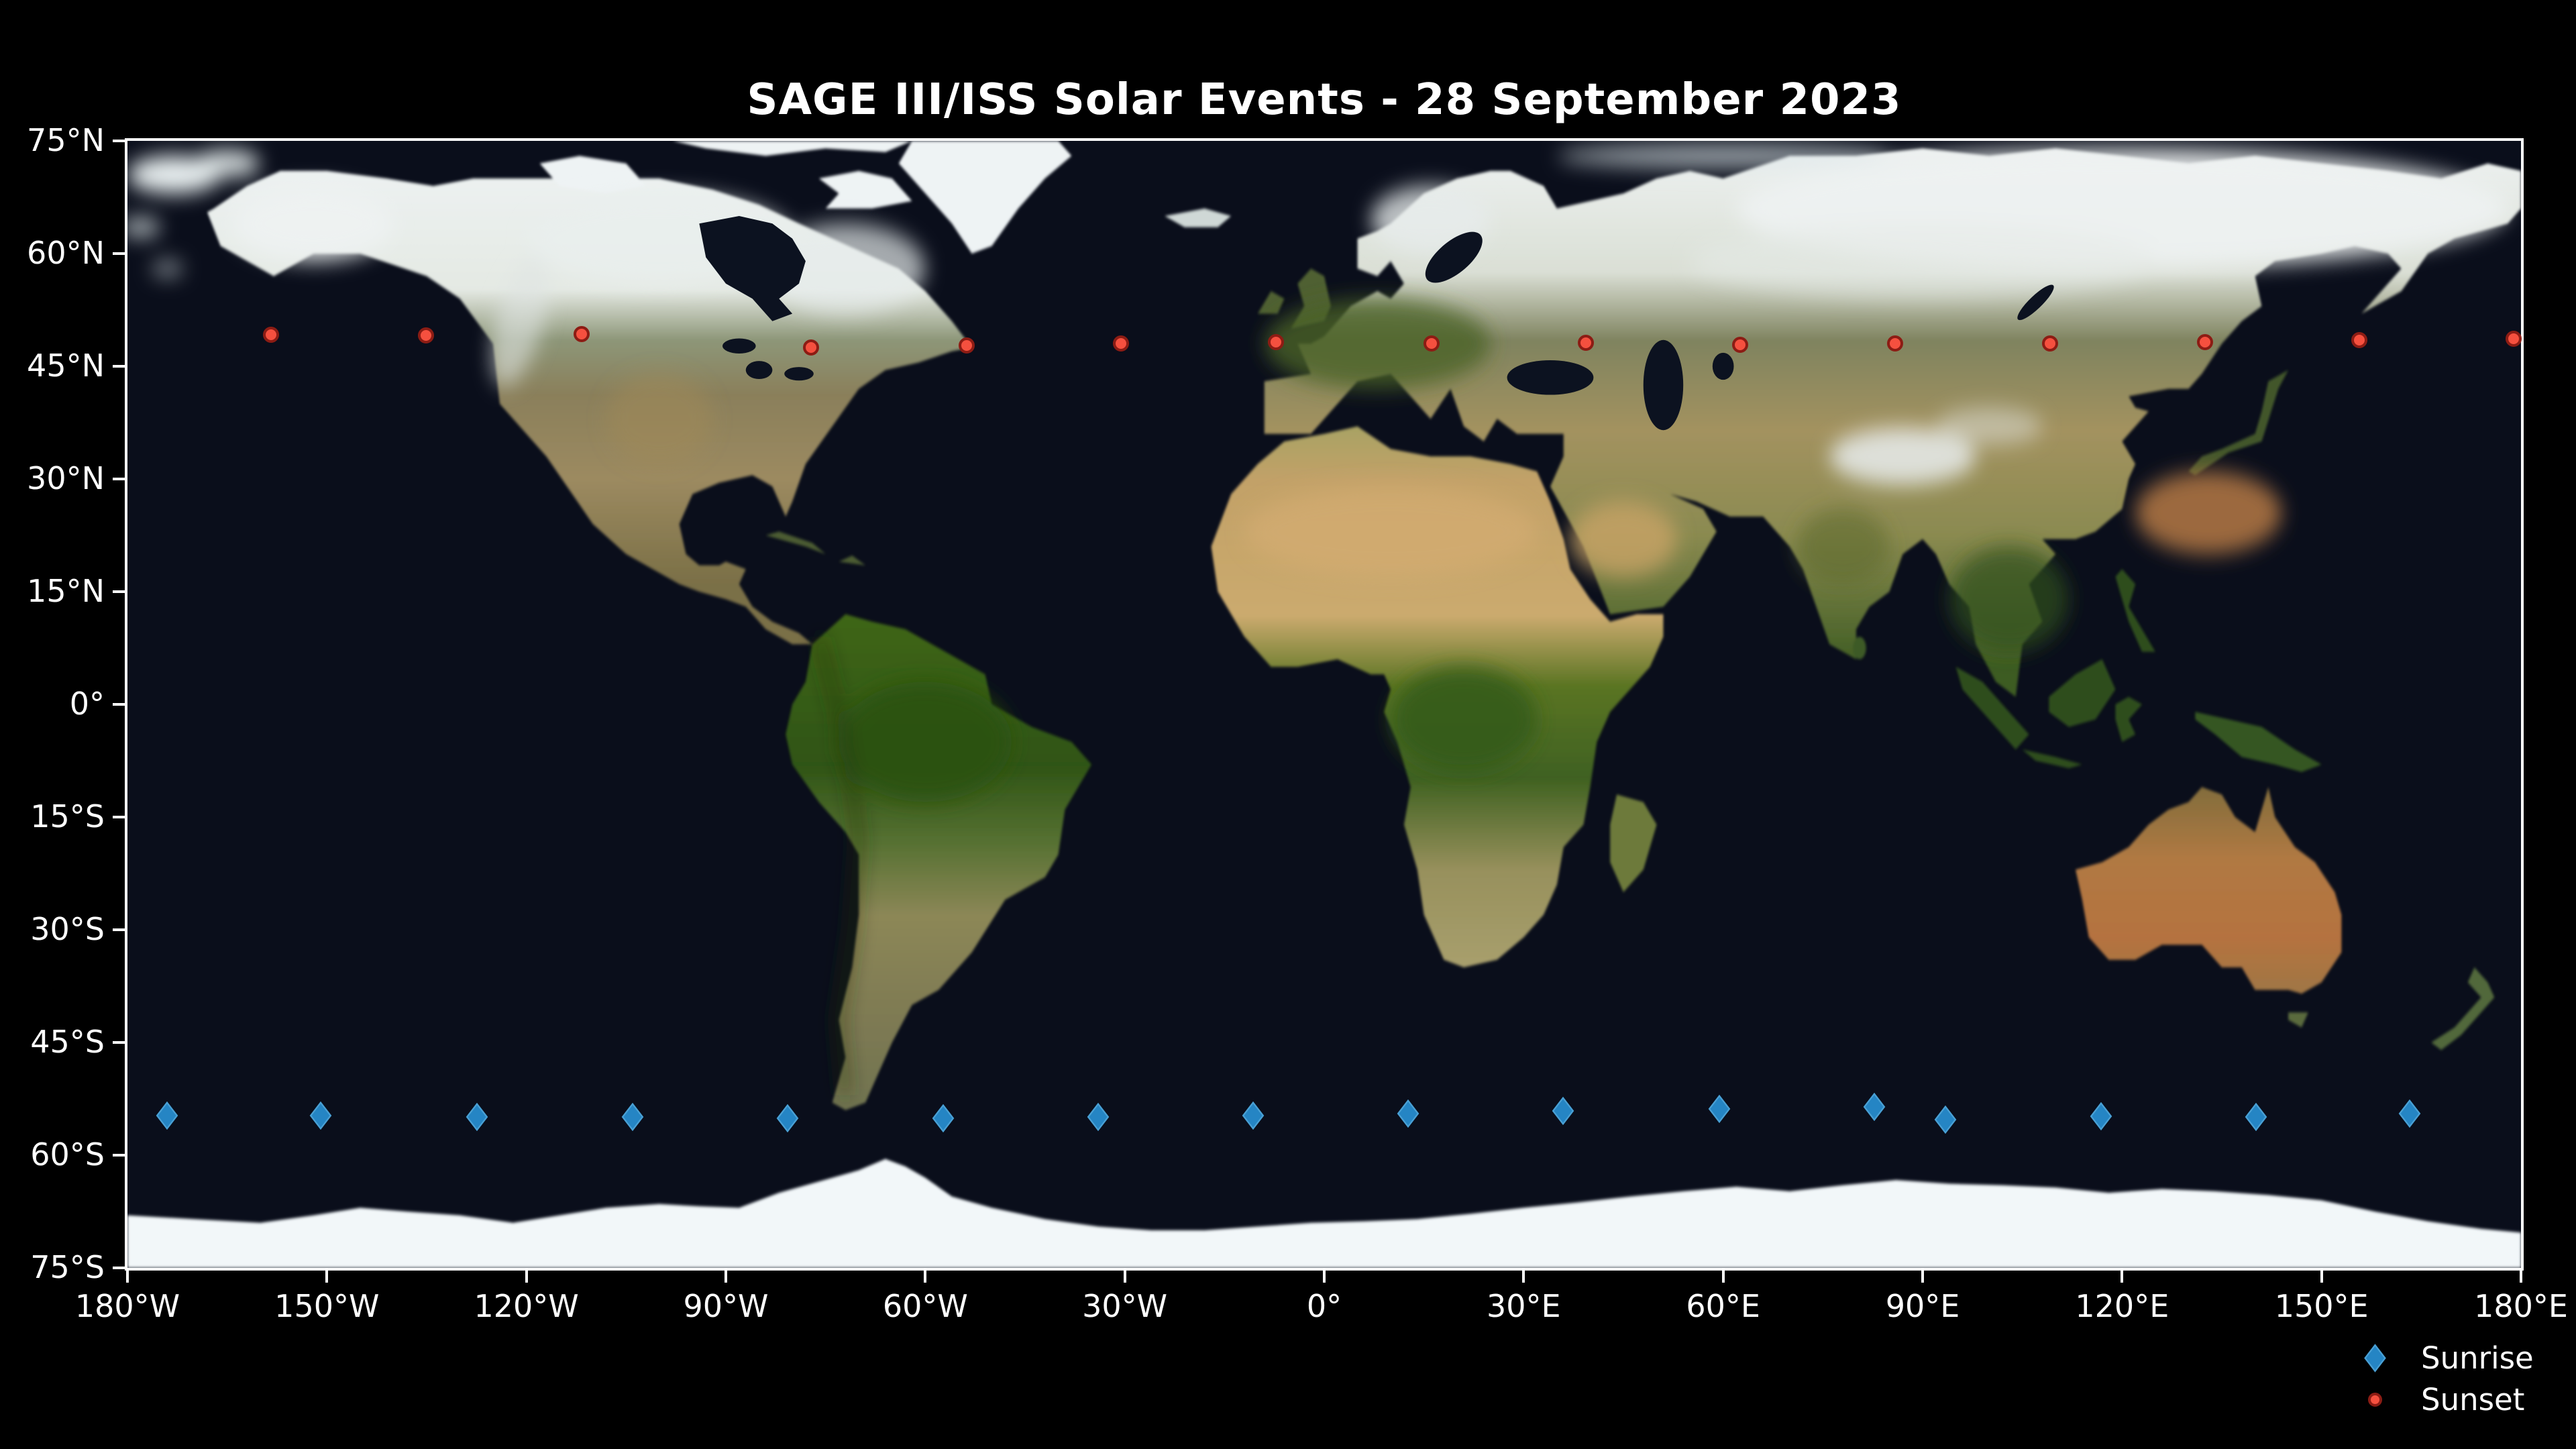  Describe the element at coordinates (67, 928) in the screenshot. I see `y-tick-label: 30°S` at that location.